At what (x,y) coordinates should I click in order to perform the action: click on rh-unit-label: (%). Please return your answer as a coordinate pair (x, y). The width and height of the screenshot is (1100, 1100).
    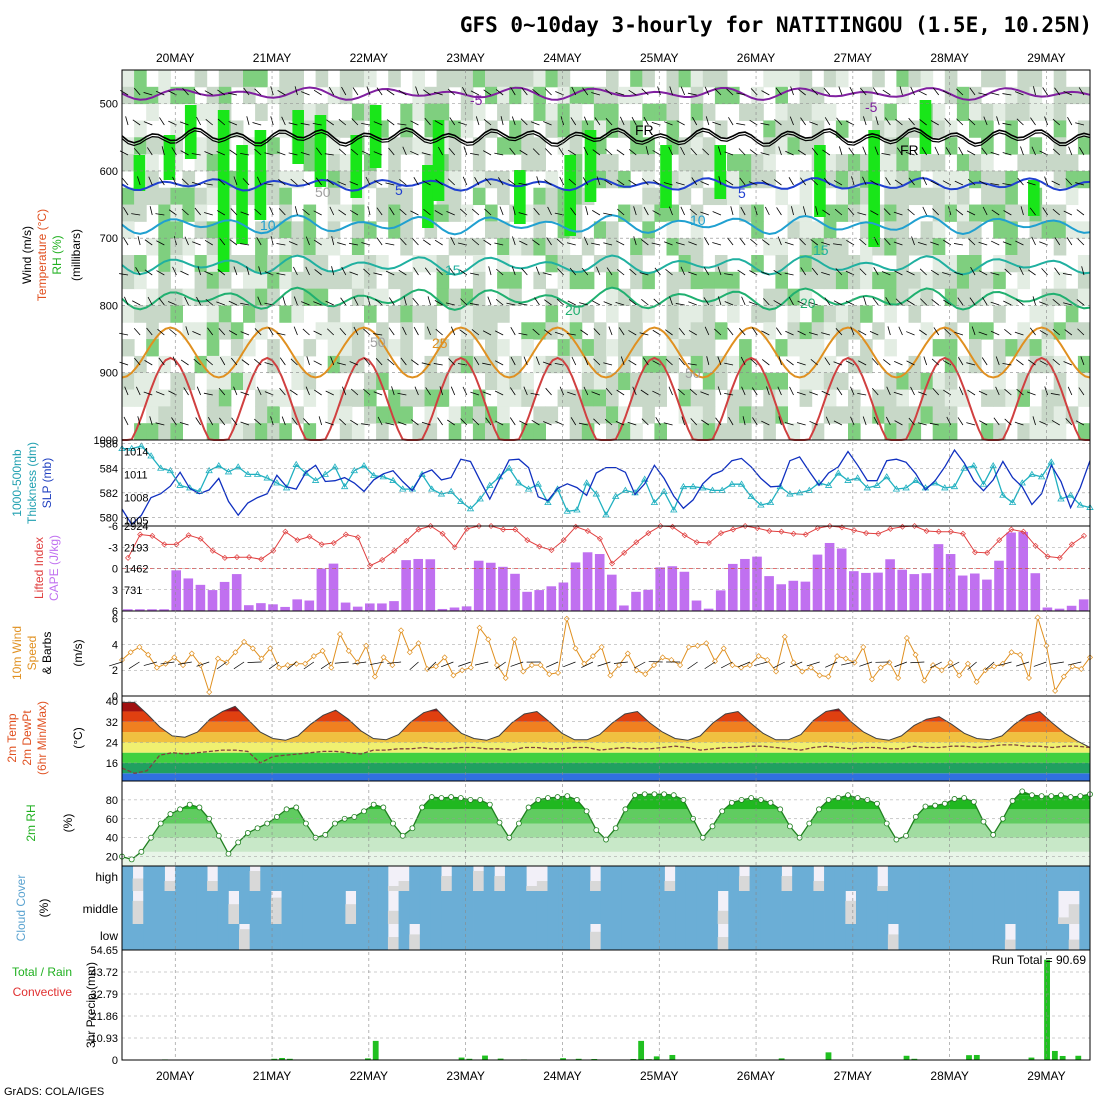
    Looking at the image, I should click on (68, 823).